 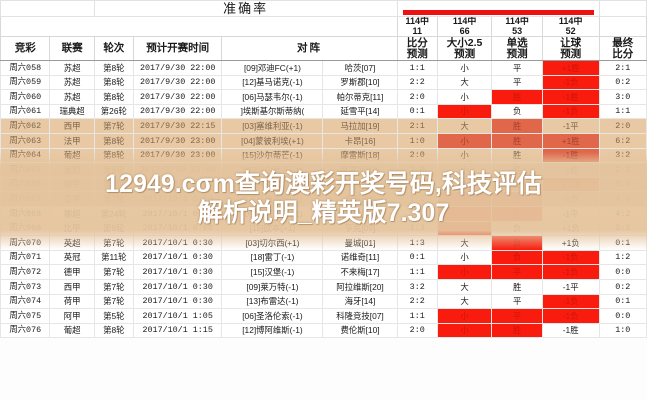 I want to click on header-matchup: 对阵, so click(x=309, y=48).